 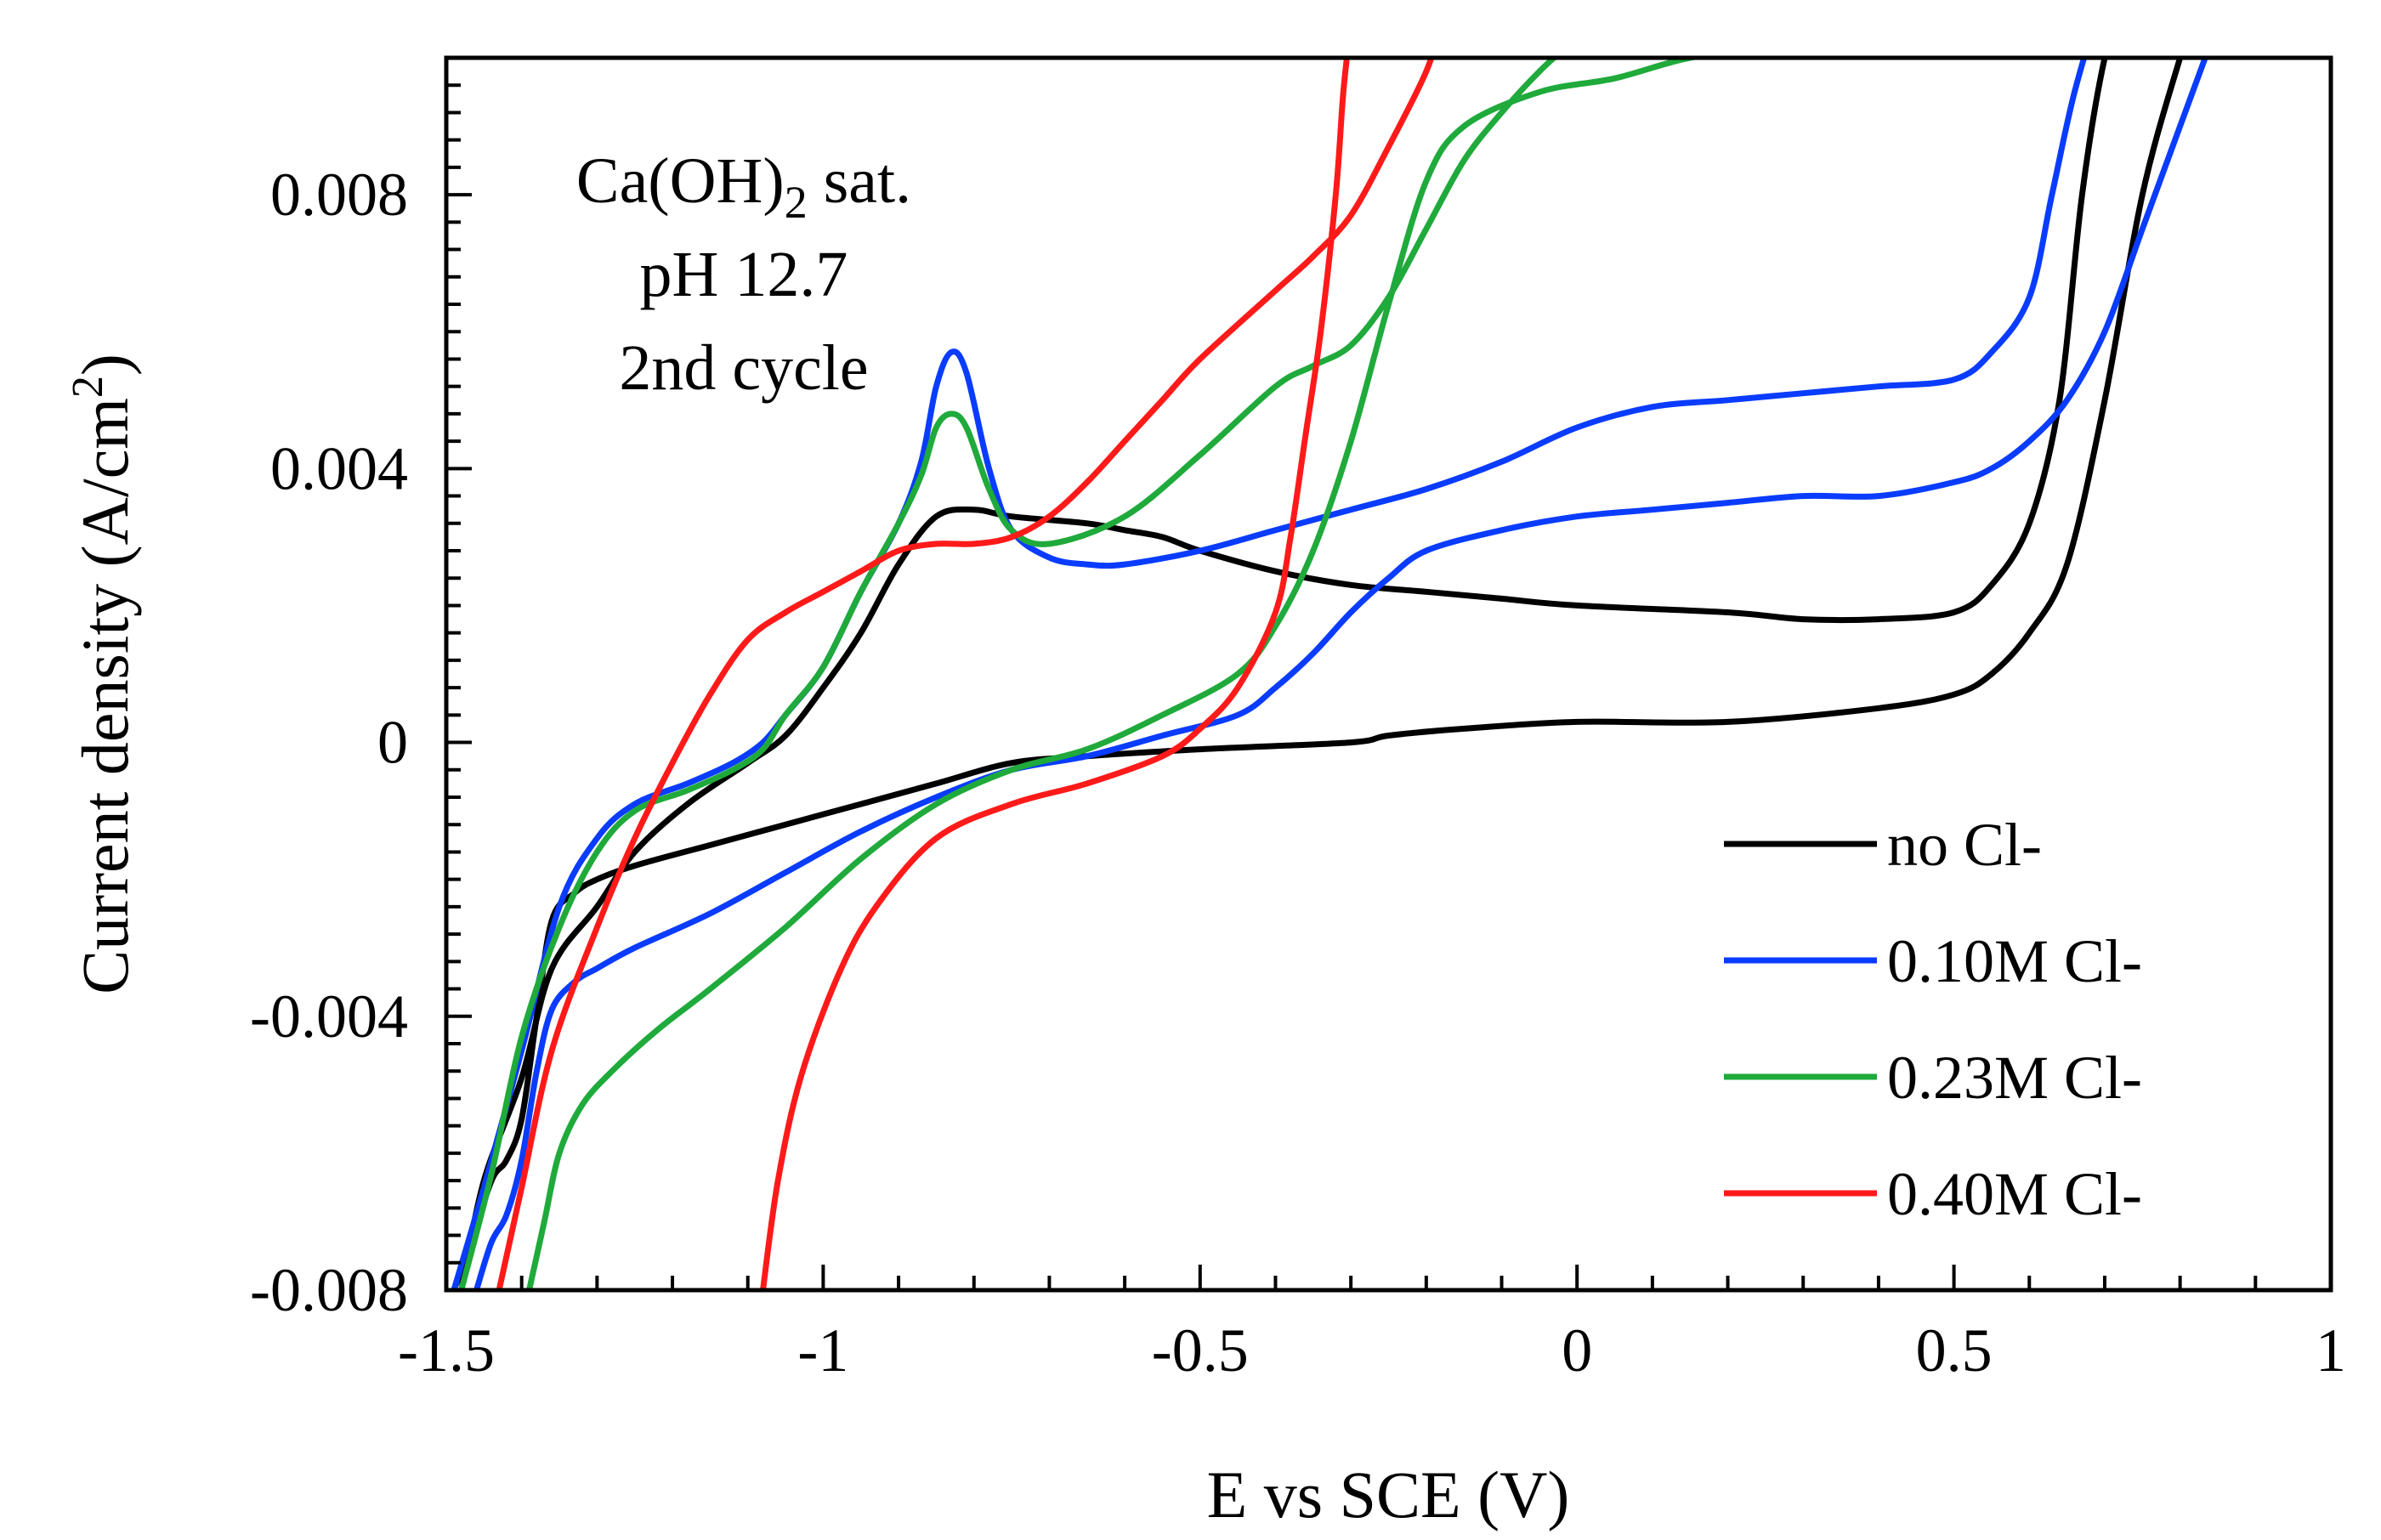 I want to click on annotation-line1: Ca(OH)2 sat., so click(x=743, y=187).